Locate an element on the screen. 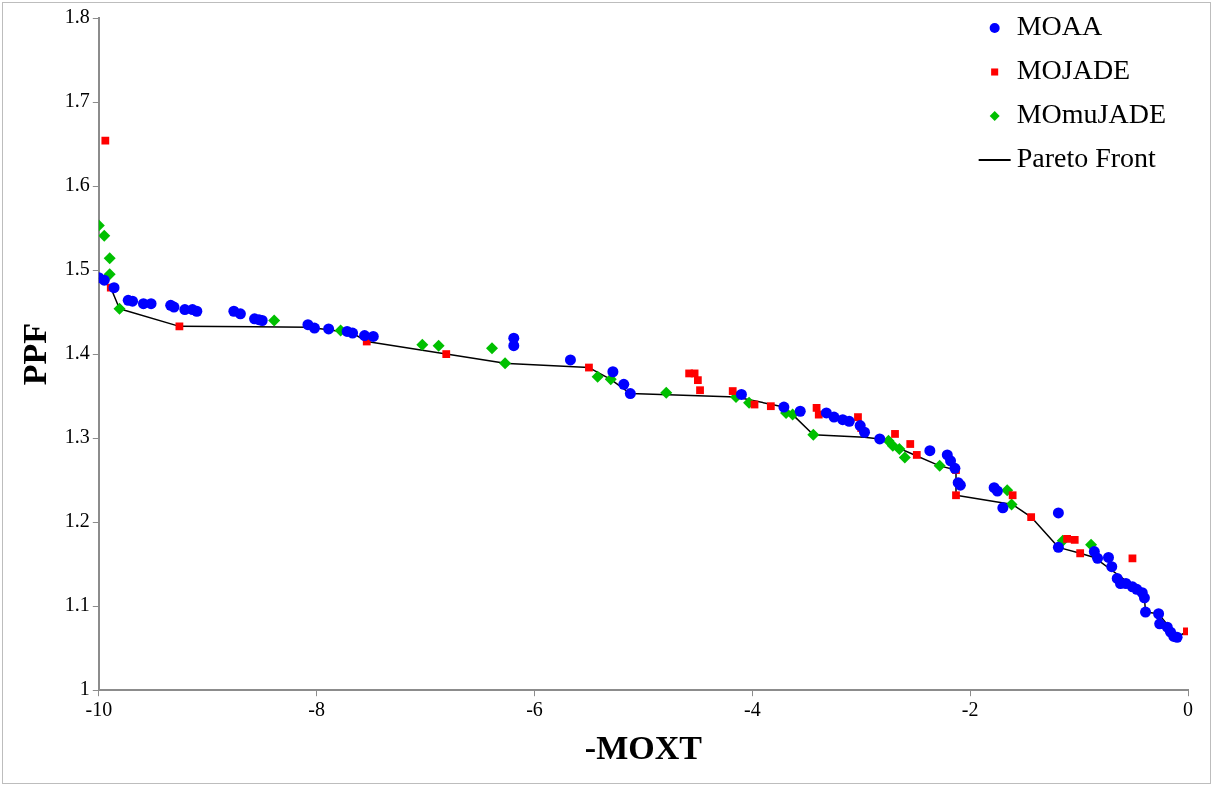 This screenshot has width=1215, height=788. y-tick-label: 1.6 is located at coordinates (77, 184).